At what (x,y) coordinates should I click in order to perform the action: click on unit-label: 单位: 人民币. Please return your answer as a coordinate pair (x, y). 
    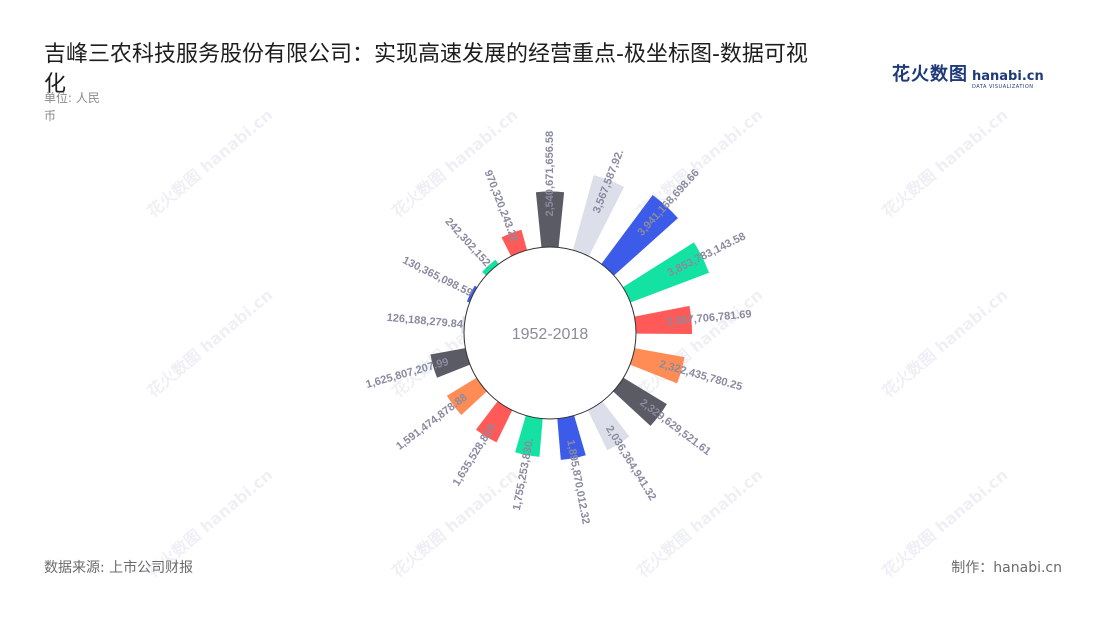
    Looking at the image, I should click on (72, 107).